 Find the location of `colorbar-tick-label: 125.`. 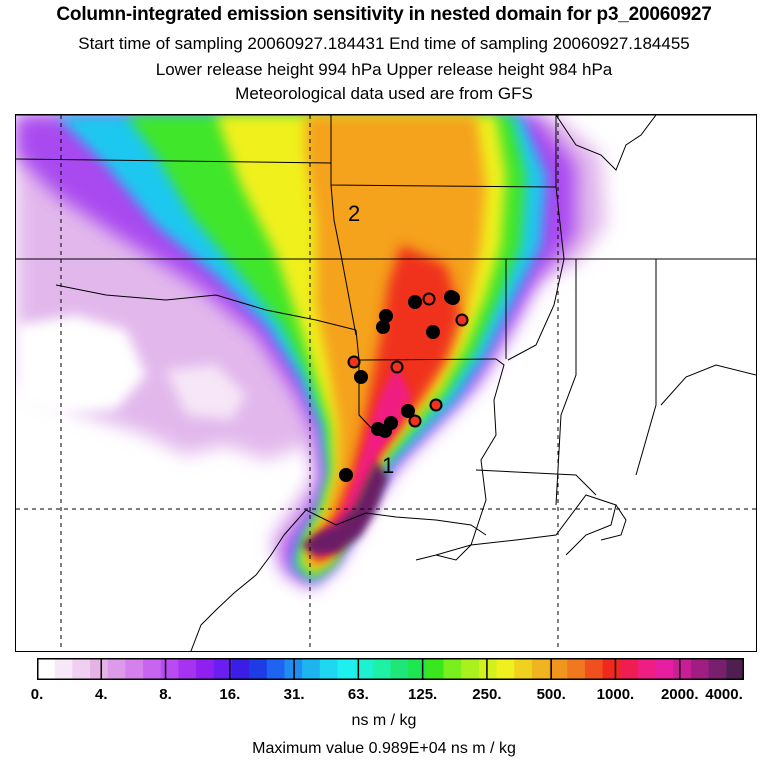

colorbar-tick-label: 125. is located at coordinates (423, 694).